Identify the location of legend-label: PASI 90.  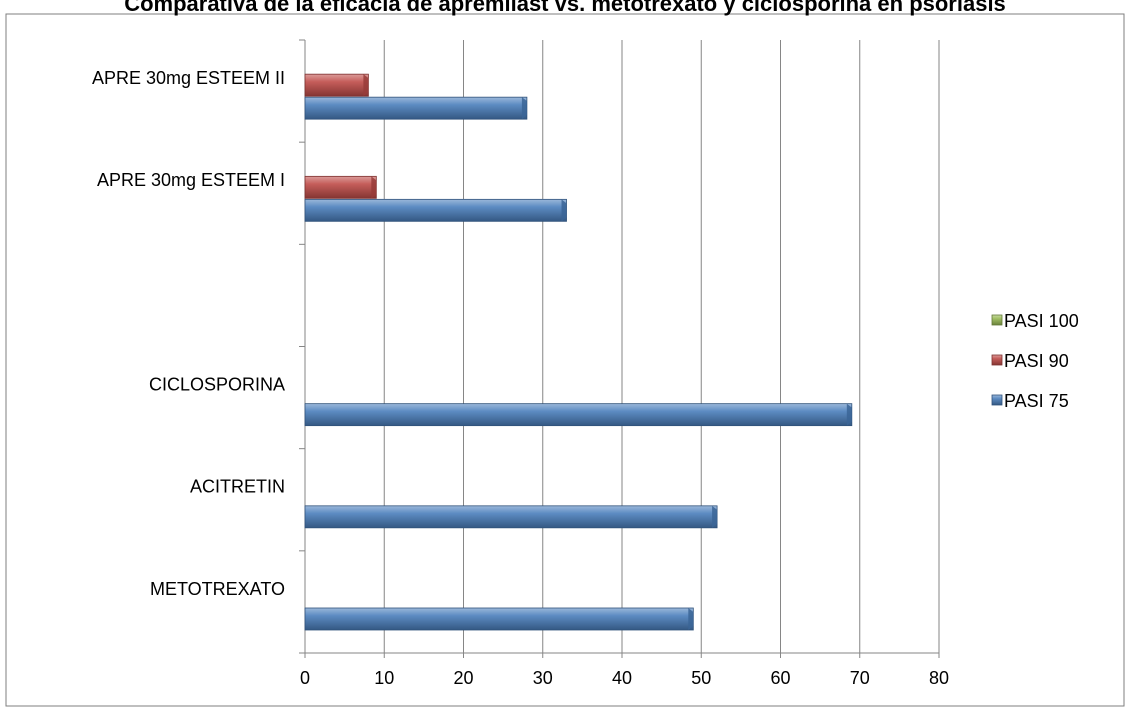
(1036, 361).